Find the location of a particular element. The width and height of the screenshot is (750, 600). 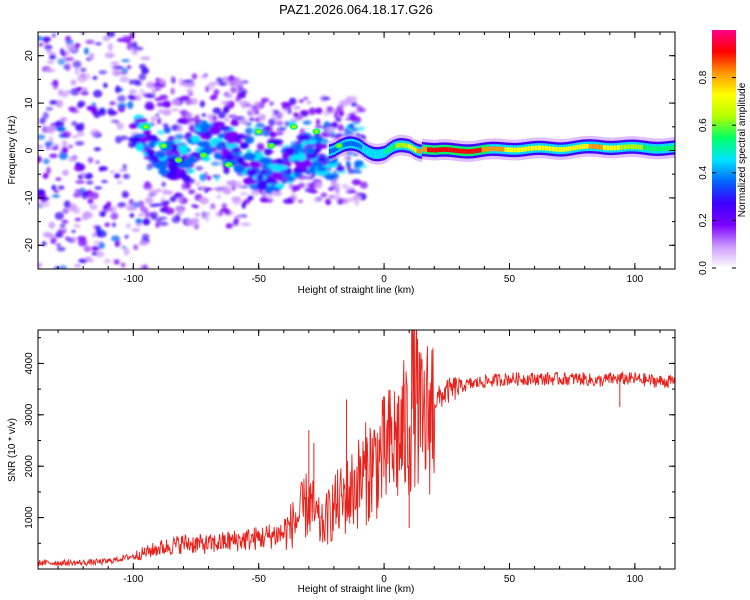

spectrogram-ytick-label: 0 is located at coordinates (29, 150).